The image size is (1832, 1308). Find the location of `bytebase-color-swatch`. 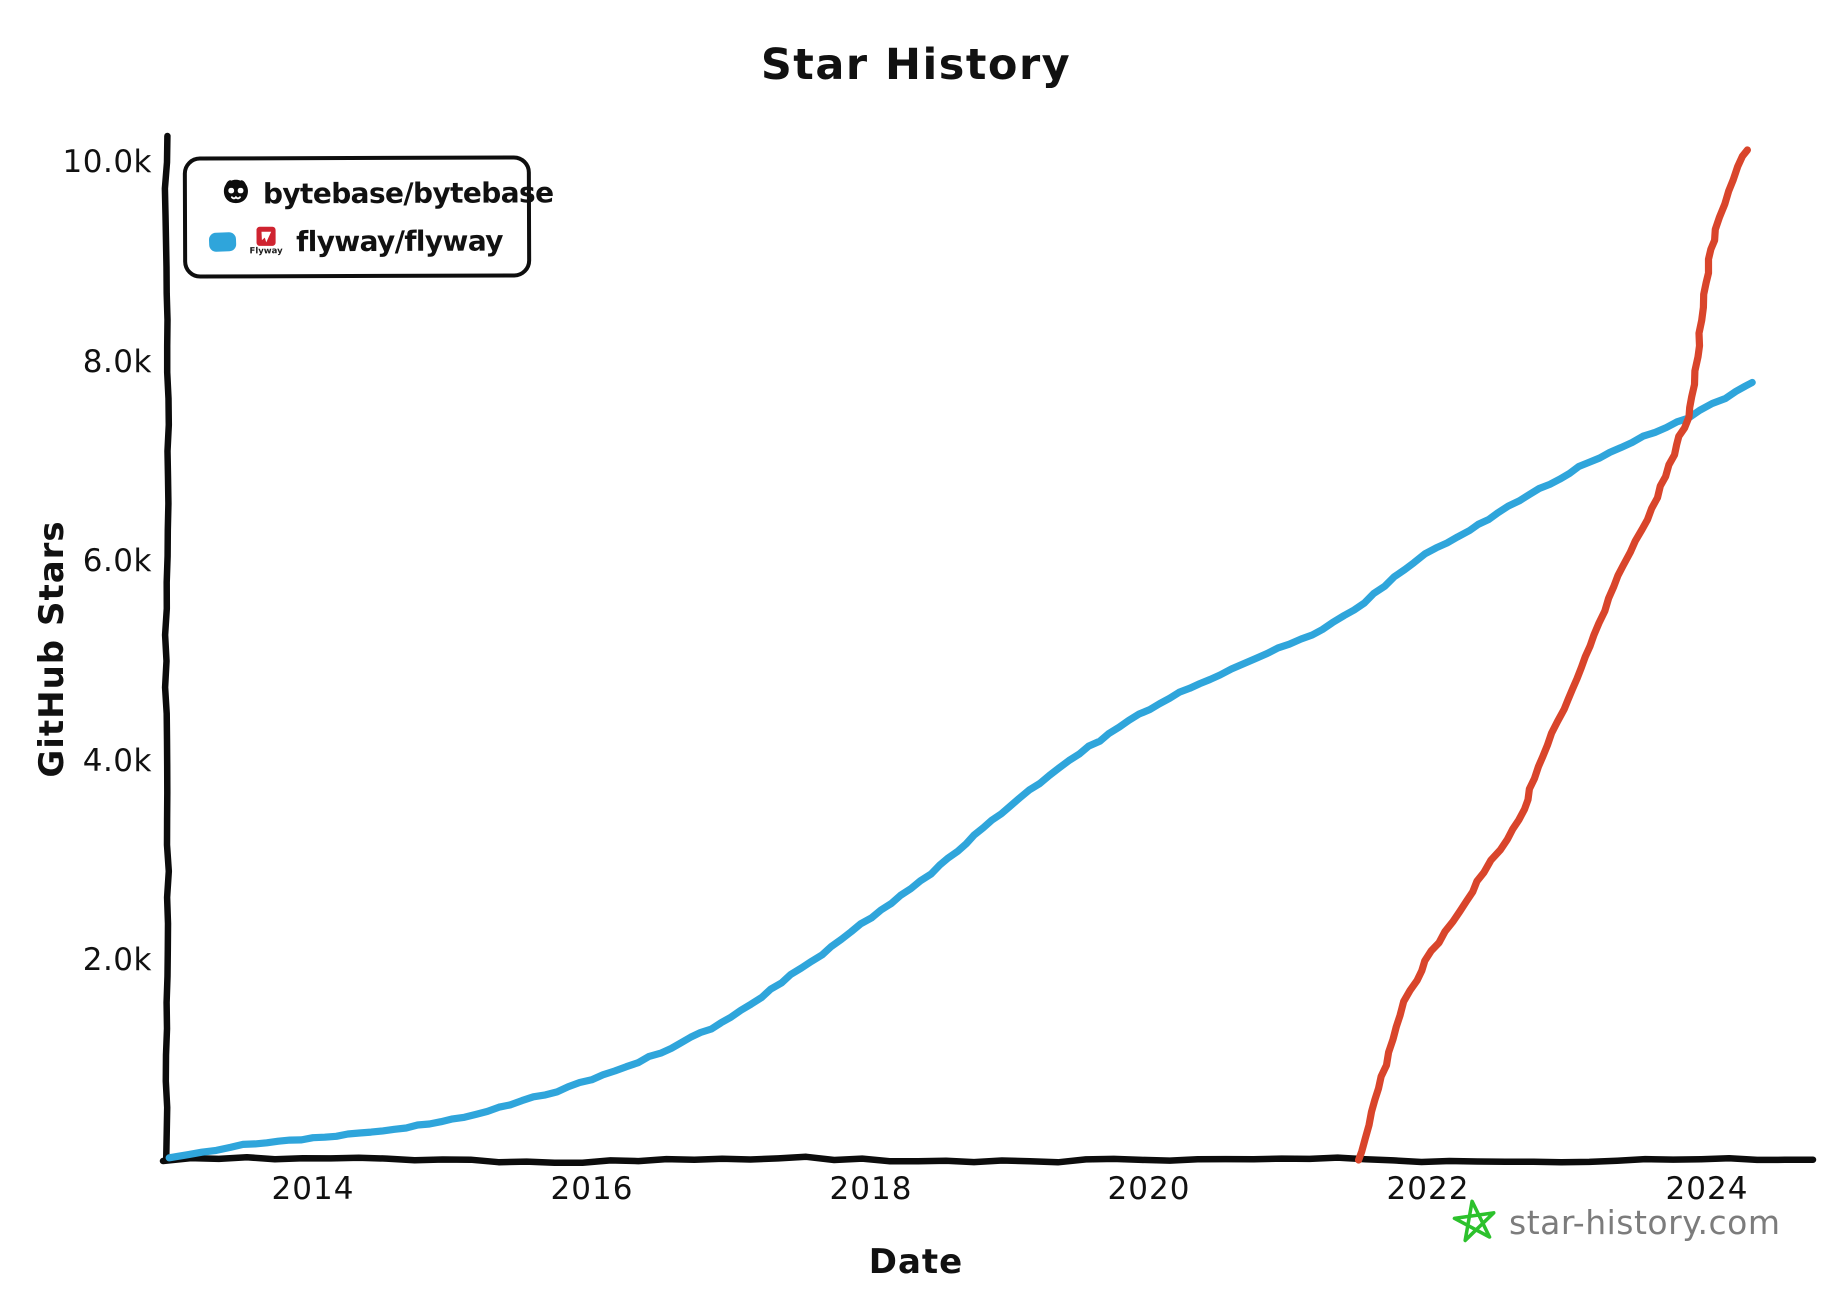

bytebase-color-swatch is located at coordinates (209, 194).